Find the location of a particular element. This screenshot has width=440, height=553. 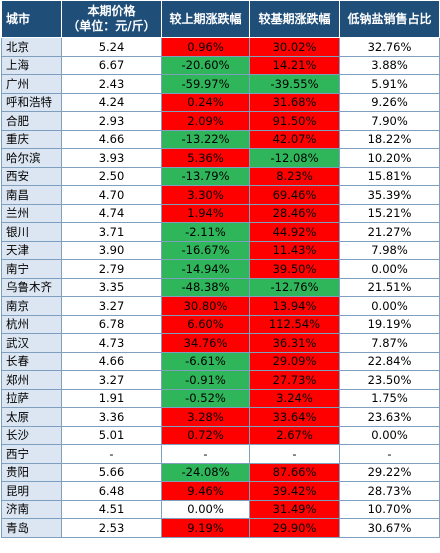

table-row: 乌鲁木齐 3.35 -48.38% -12.76% 21.51% is located at coordinates (220, 287).